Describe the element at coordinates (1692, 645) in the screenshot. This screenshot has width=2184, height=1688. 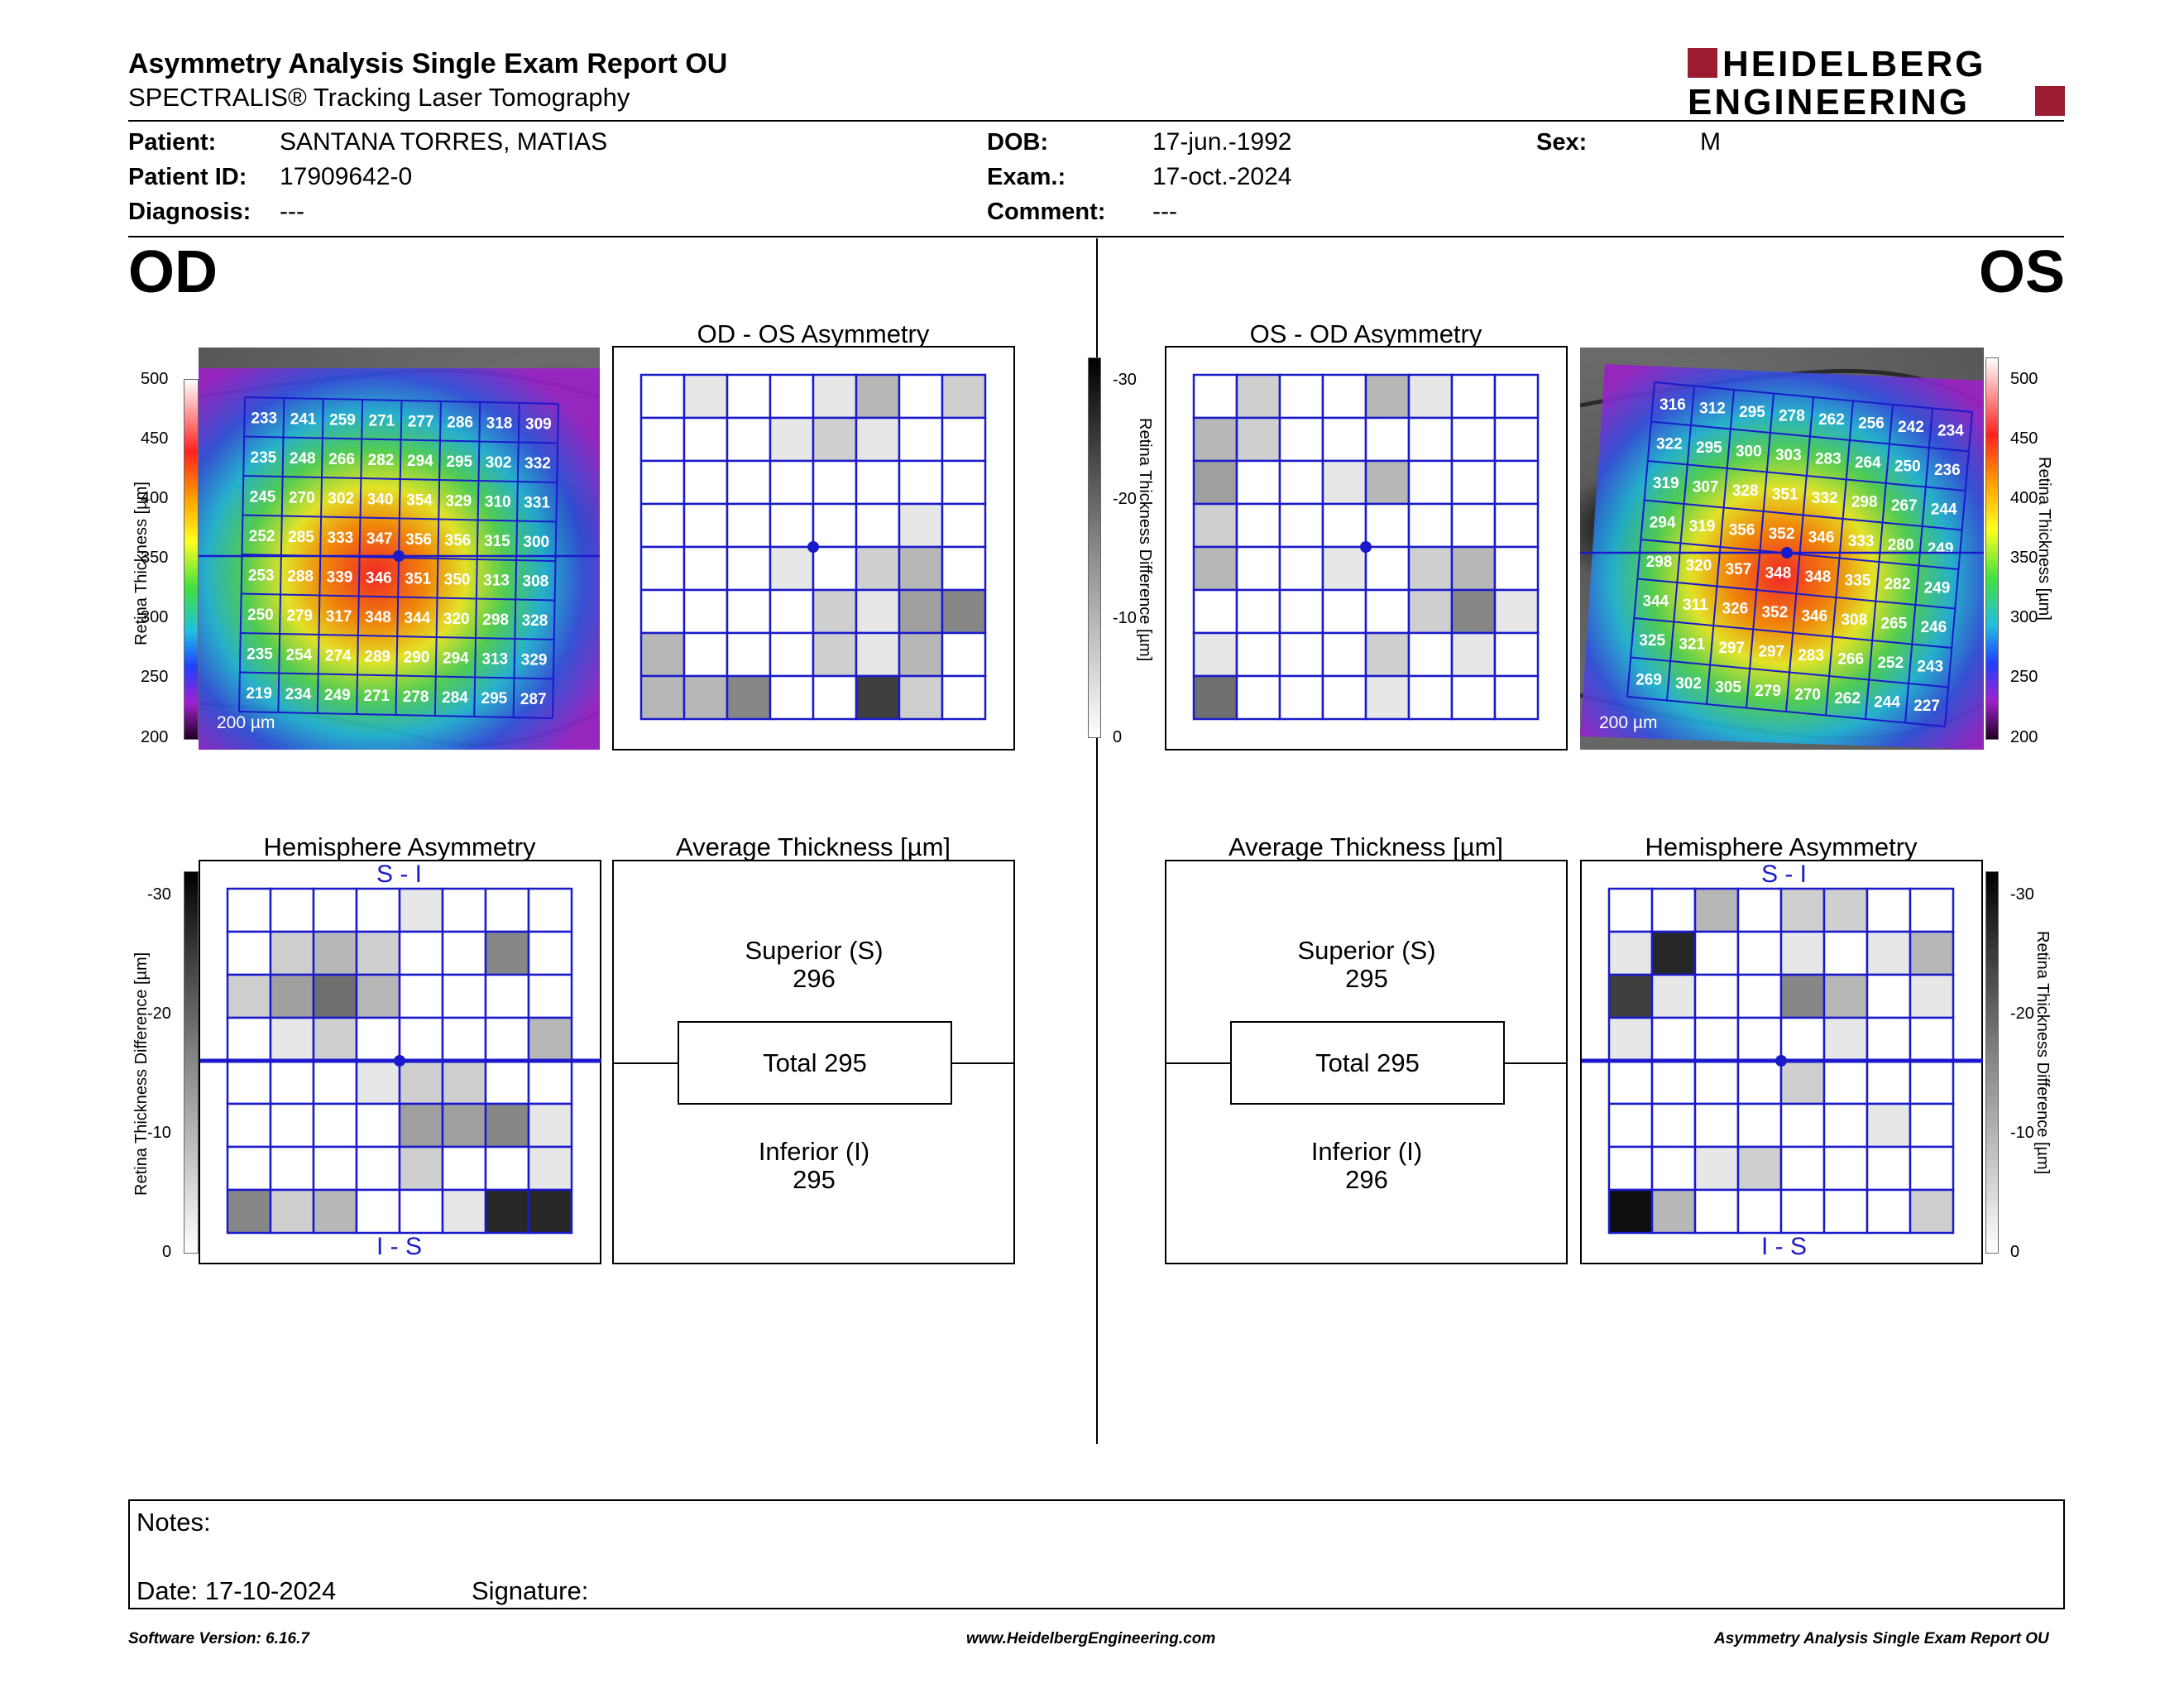
I see `os-thick-value: 321` at that location.